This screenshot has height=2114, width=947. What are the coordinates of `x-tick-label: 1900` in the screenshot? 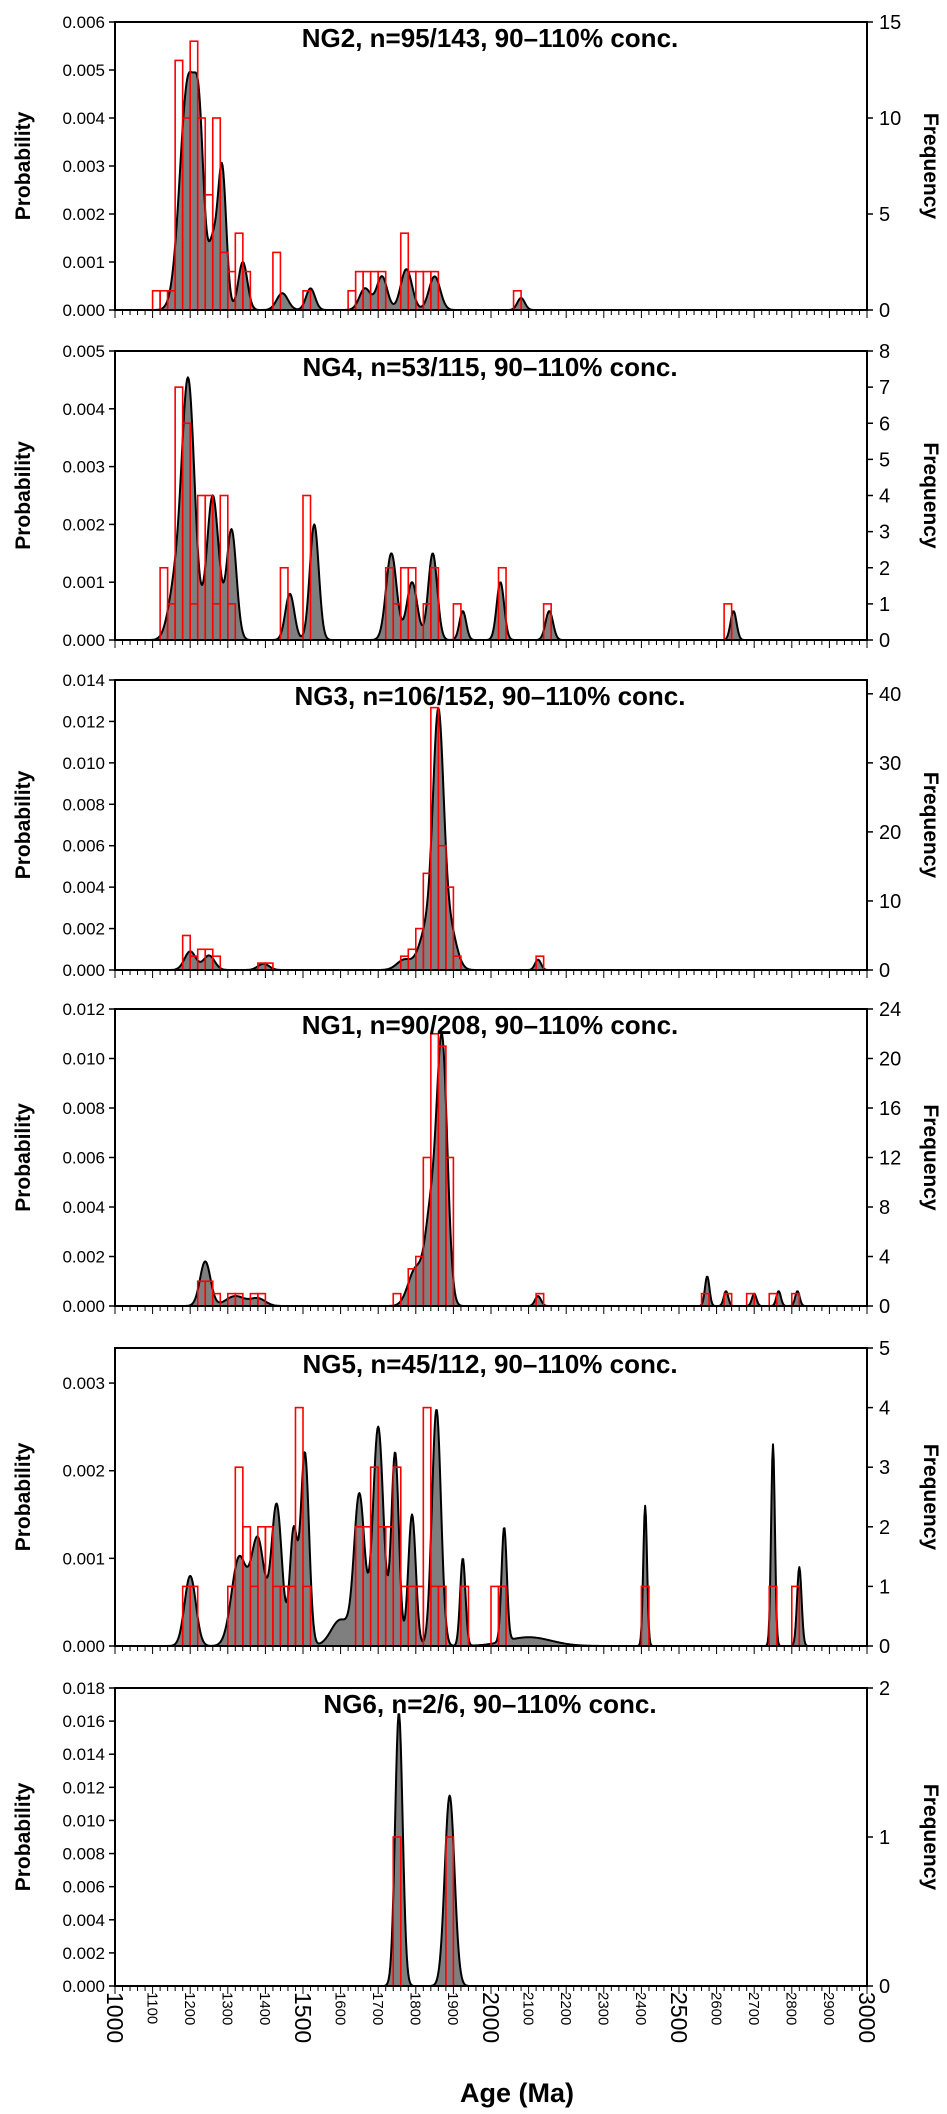 It's located at (452, 2008).